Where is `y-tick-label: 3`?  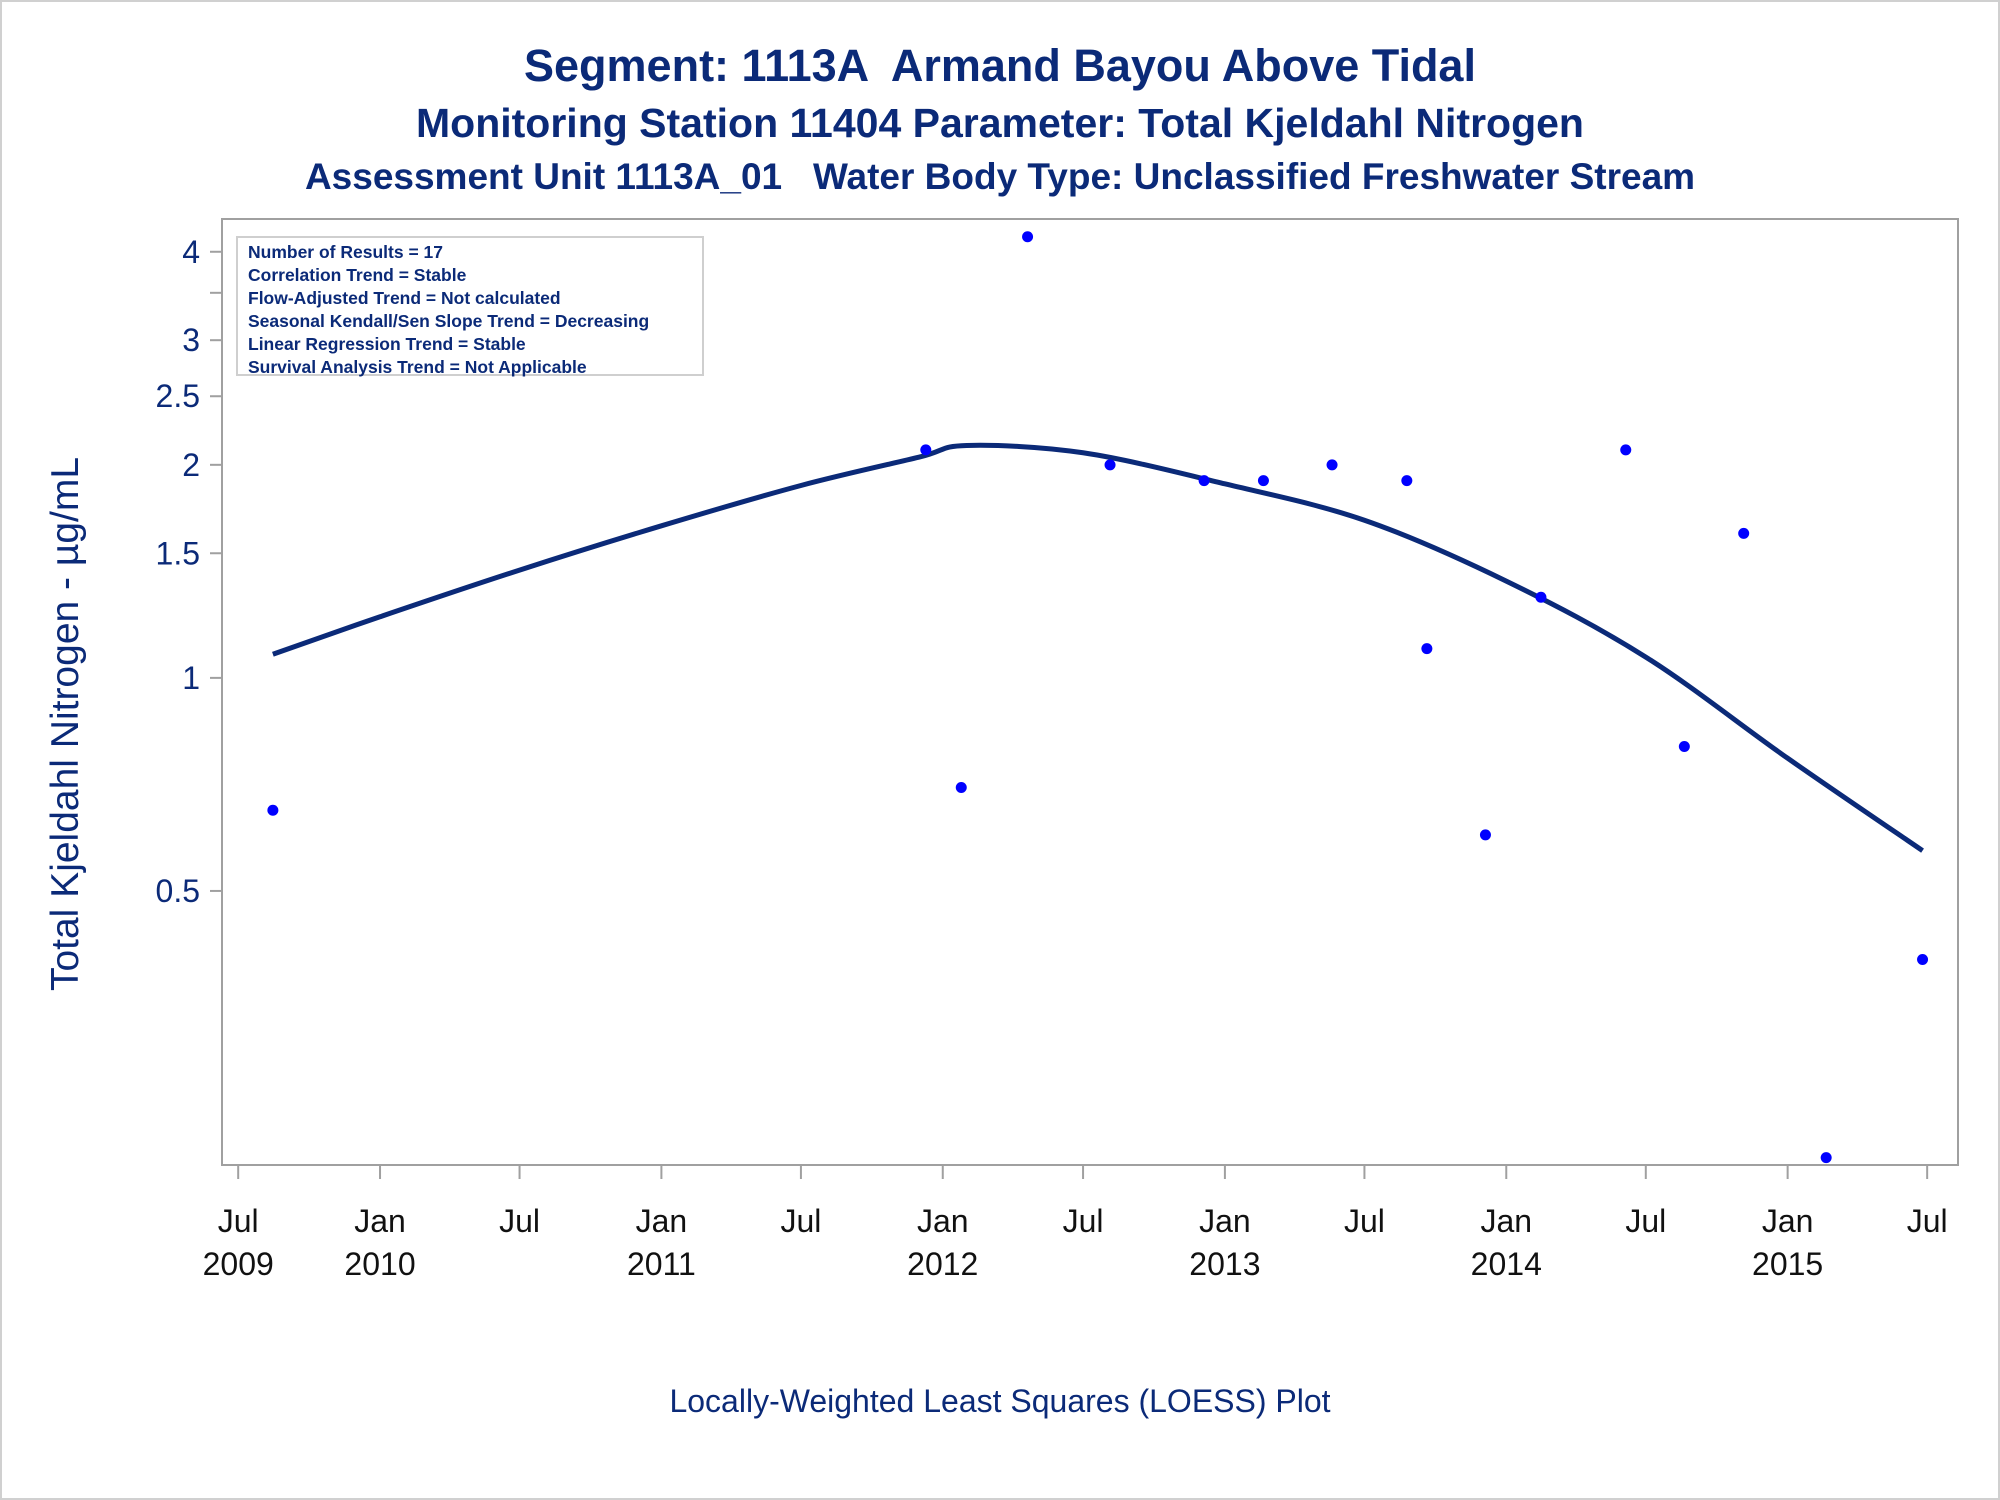
y-tick-label: 3 is located at coordinates (191, 340).